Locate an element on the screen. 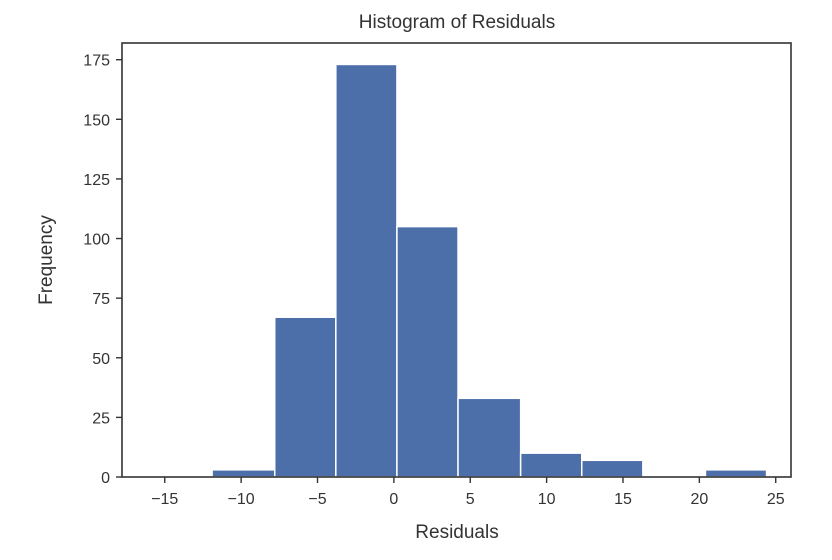  y-tick-label: 50 is located at coordinates (101, 359).